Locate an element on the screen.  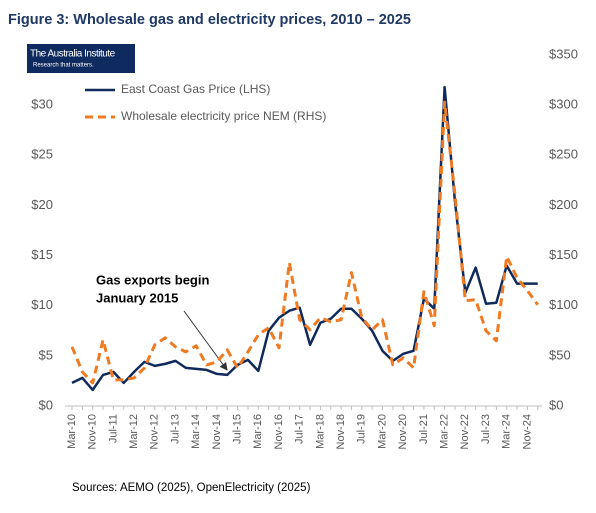
x-tick-label: Nov-14 is located at coordinates (217, 431).